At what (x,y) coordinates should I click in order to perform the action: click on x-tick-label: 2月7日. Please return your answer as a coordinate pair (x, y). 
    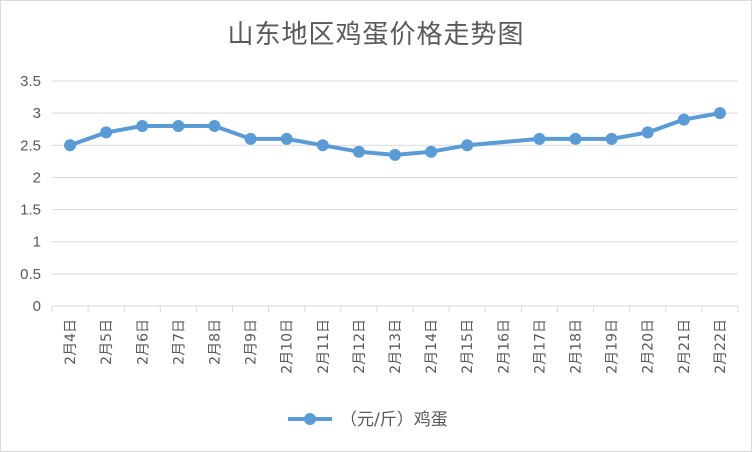
    Looking at the image, I should click on (179, 342).